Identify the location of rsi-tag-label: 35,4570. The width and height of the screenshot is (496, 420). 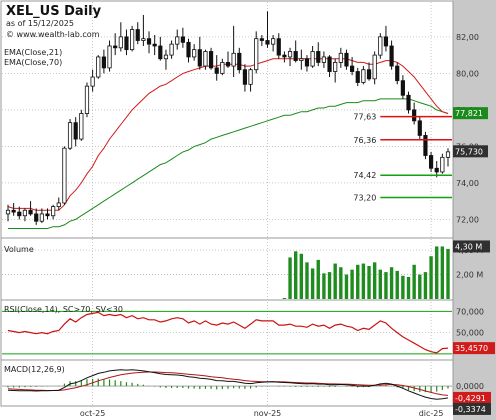
(471, 348).